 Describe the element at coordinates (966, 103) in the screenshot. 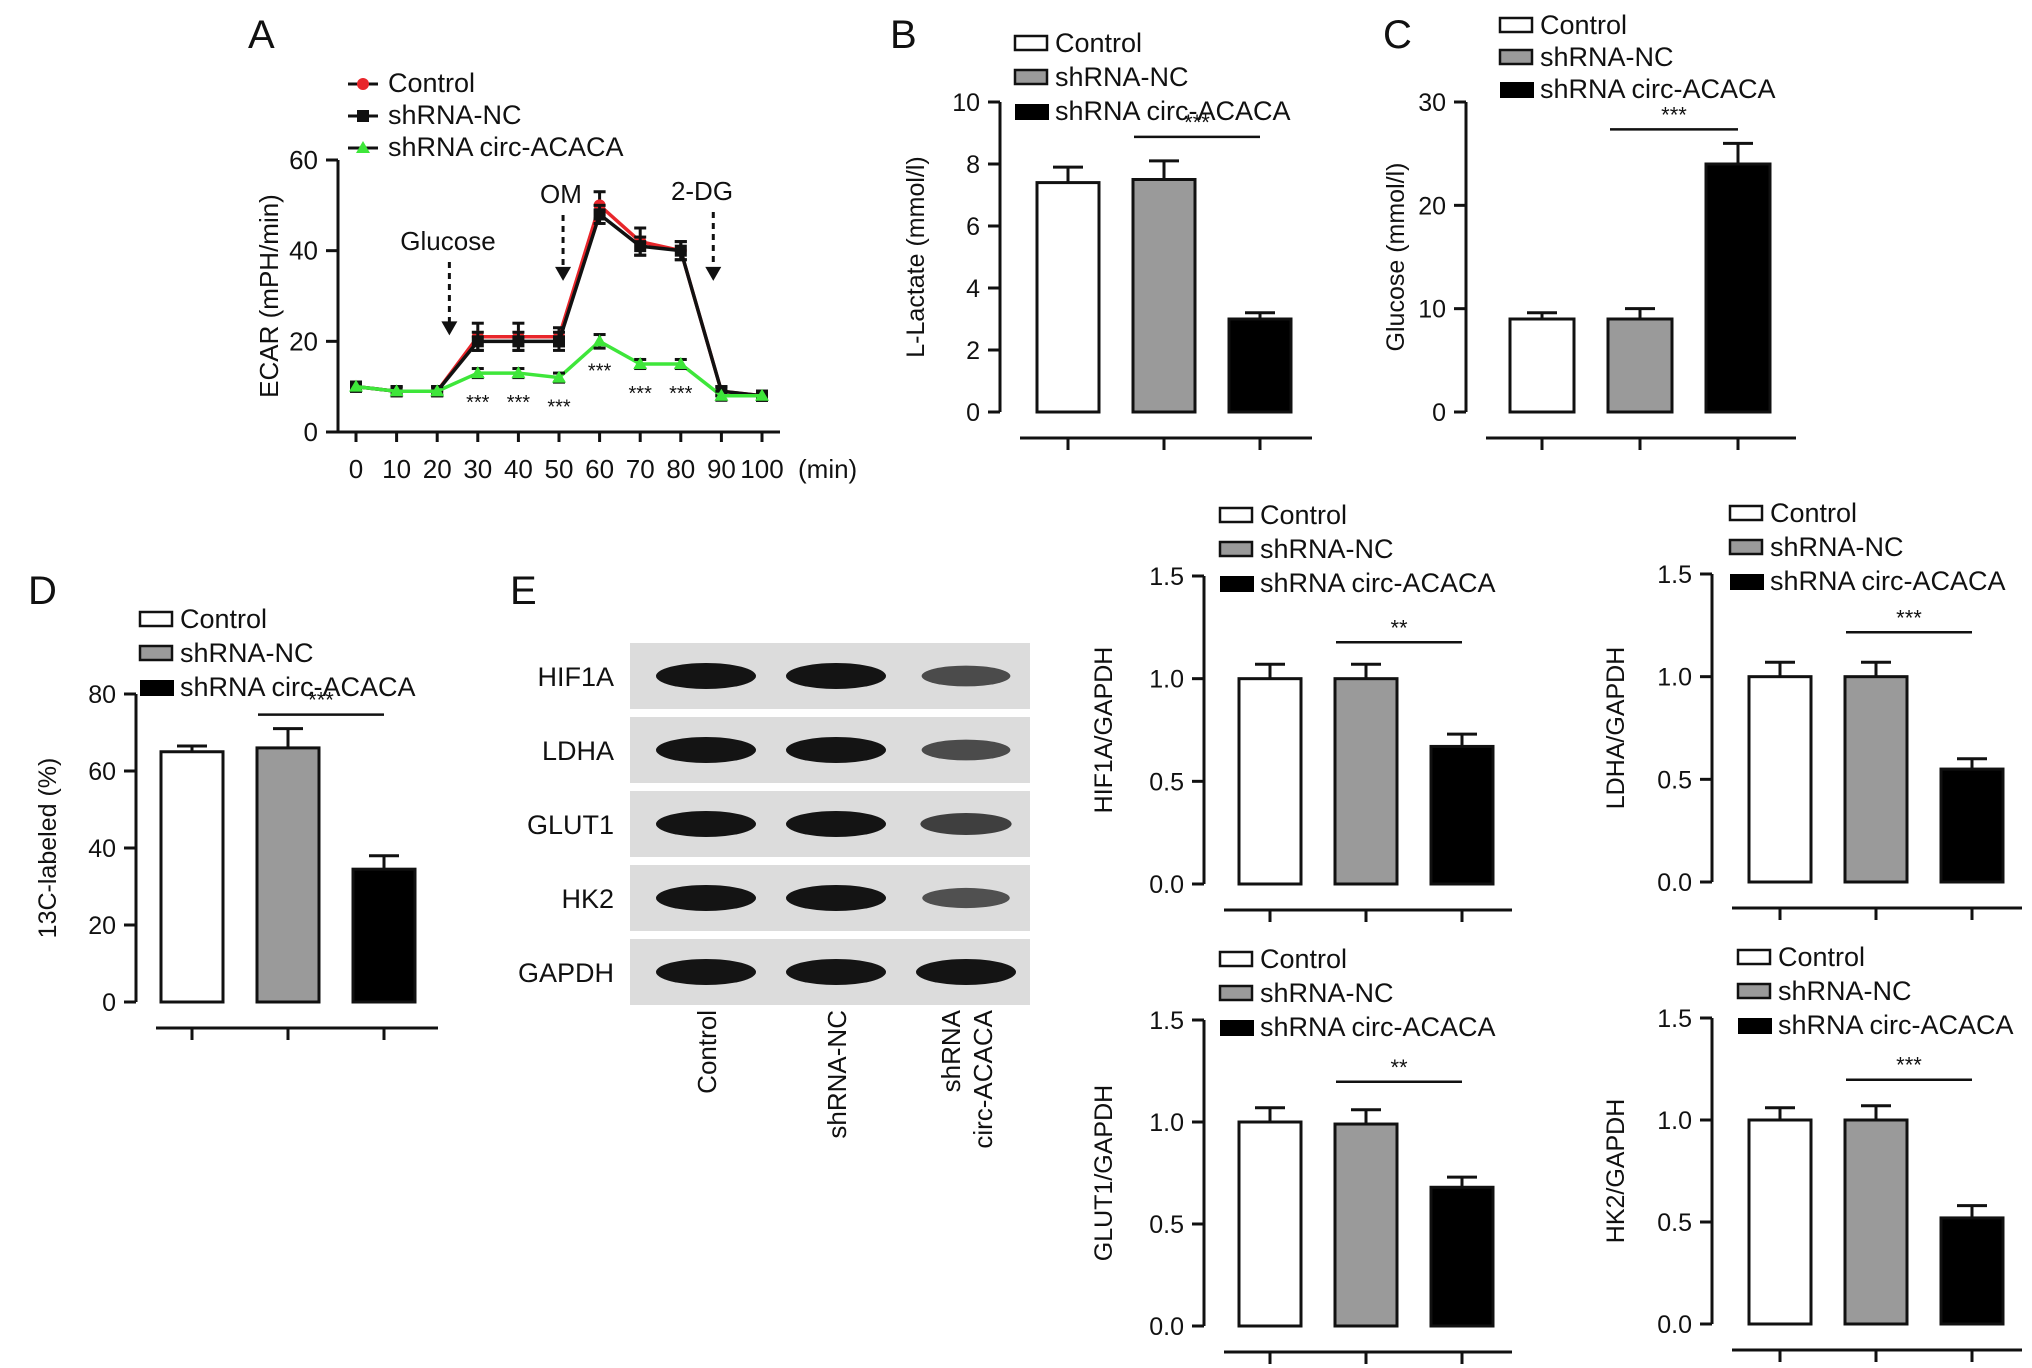

I see `y-tick-label: 10` at that location.